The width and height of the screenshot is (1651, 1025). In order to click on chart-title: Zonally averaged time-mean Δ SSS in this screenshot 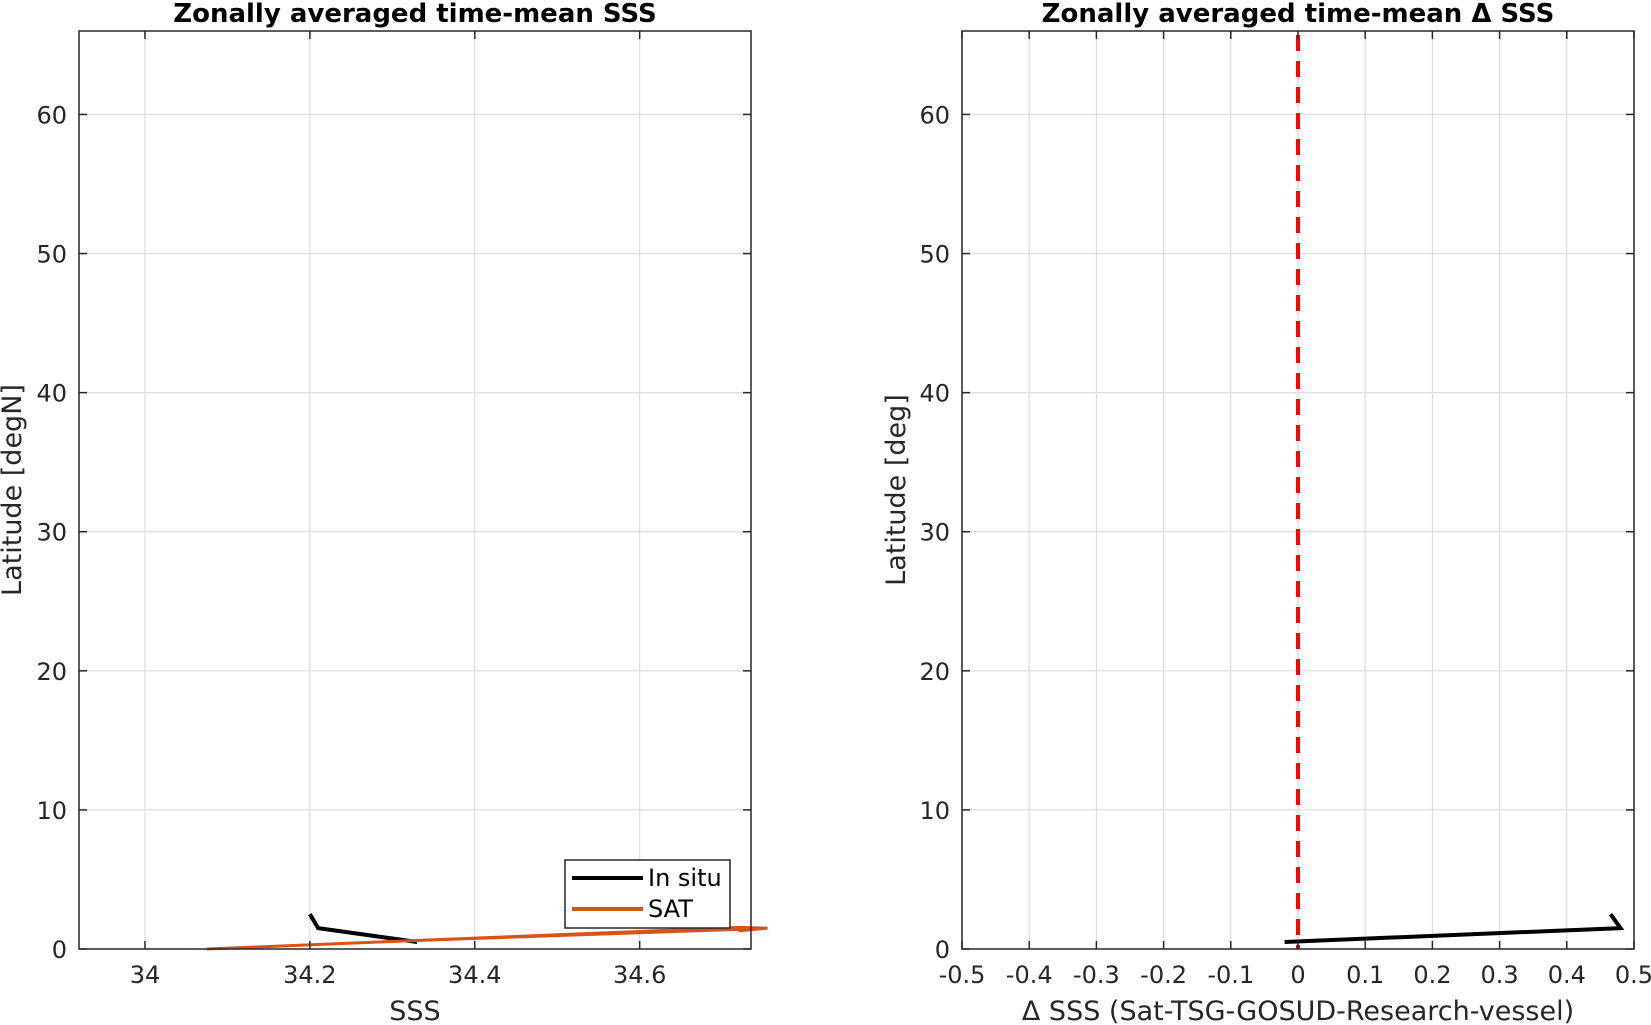, I will do `click(1298, 14)`.